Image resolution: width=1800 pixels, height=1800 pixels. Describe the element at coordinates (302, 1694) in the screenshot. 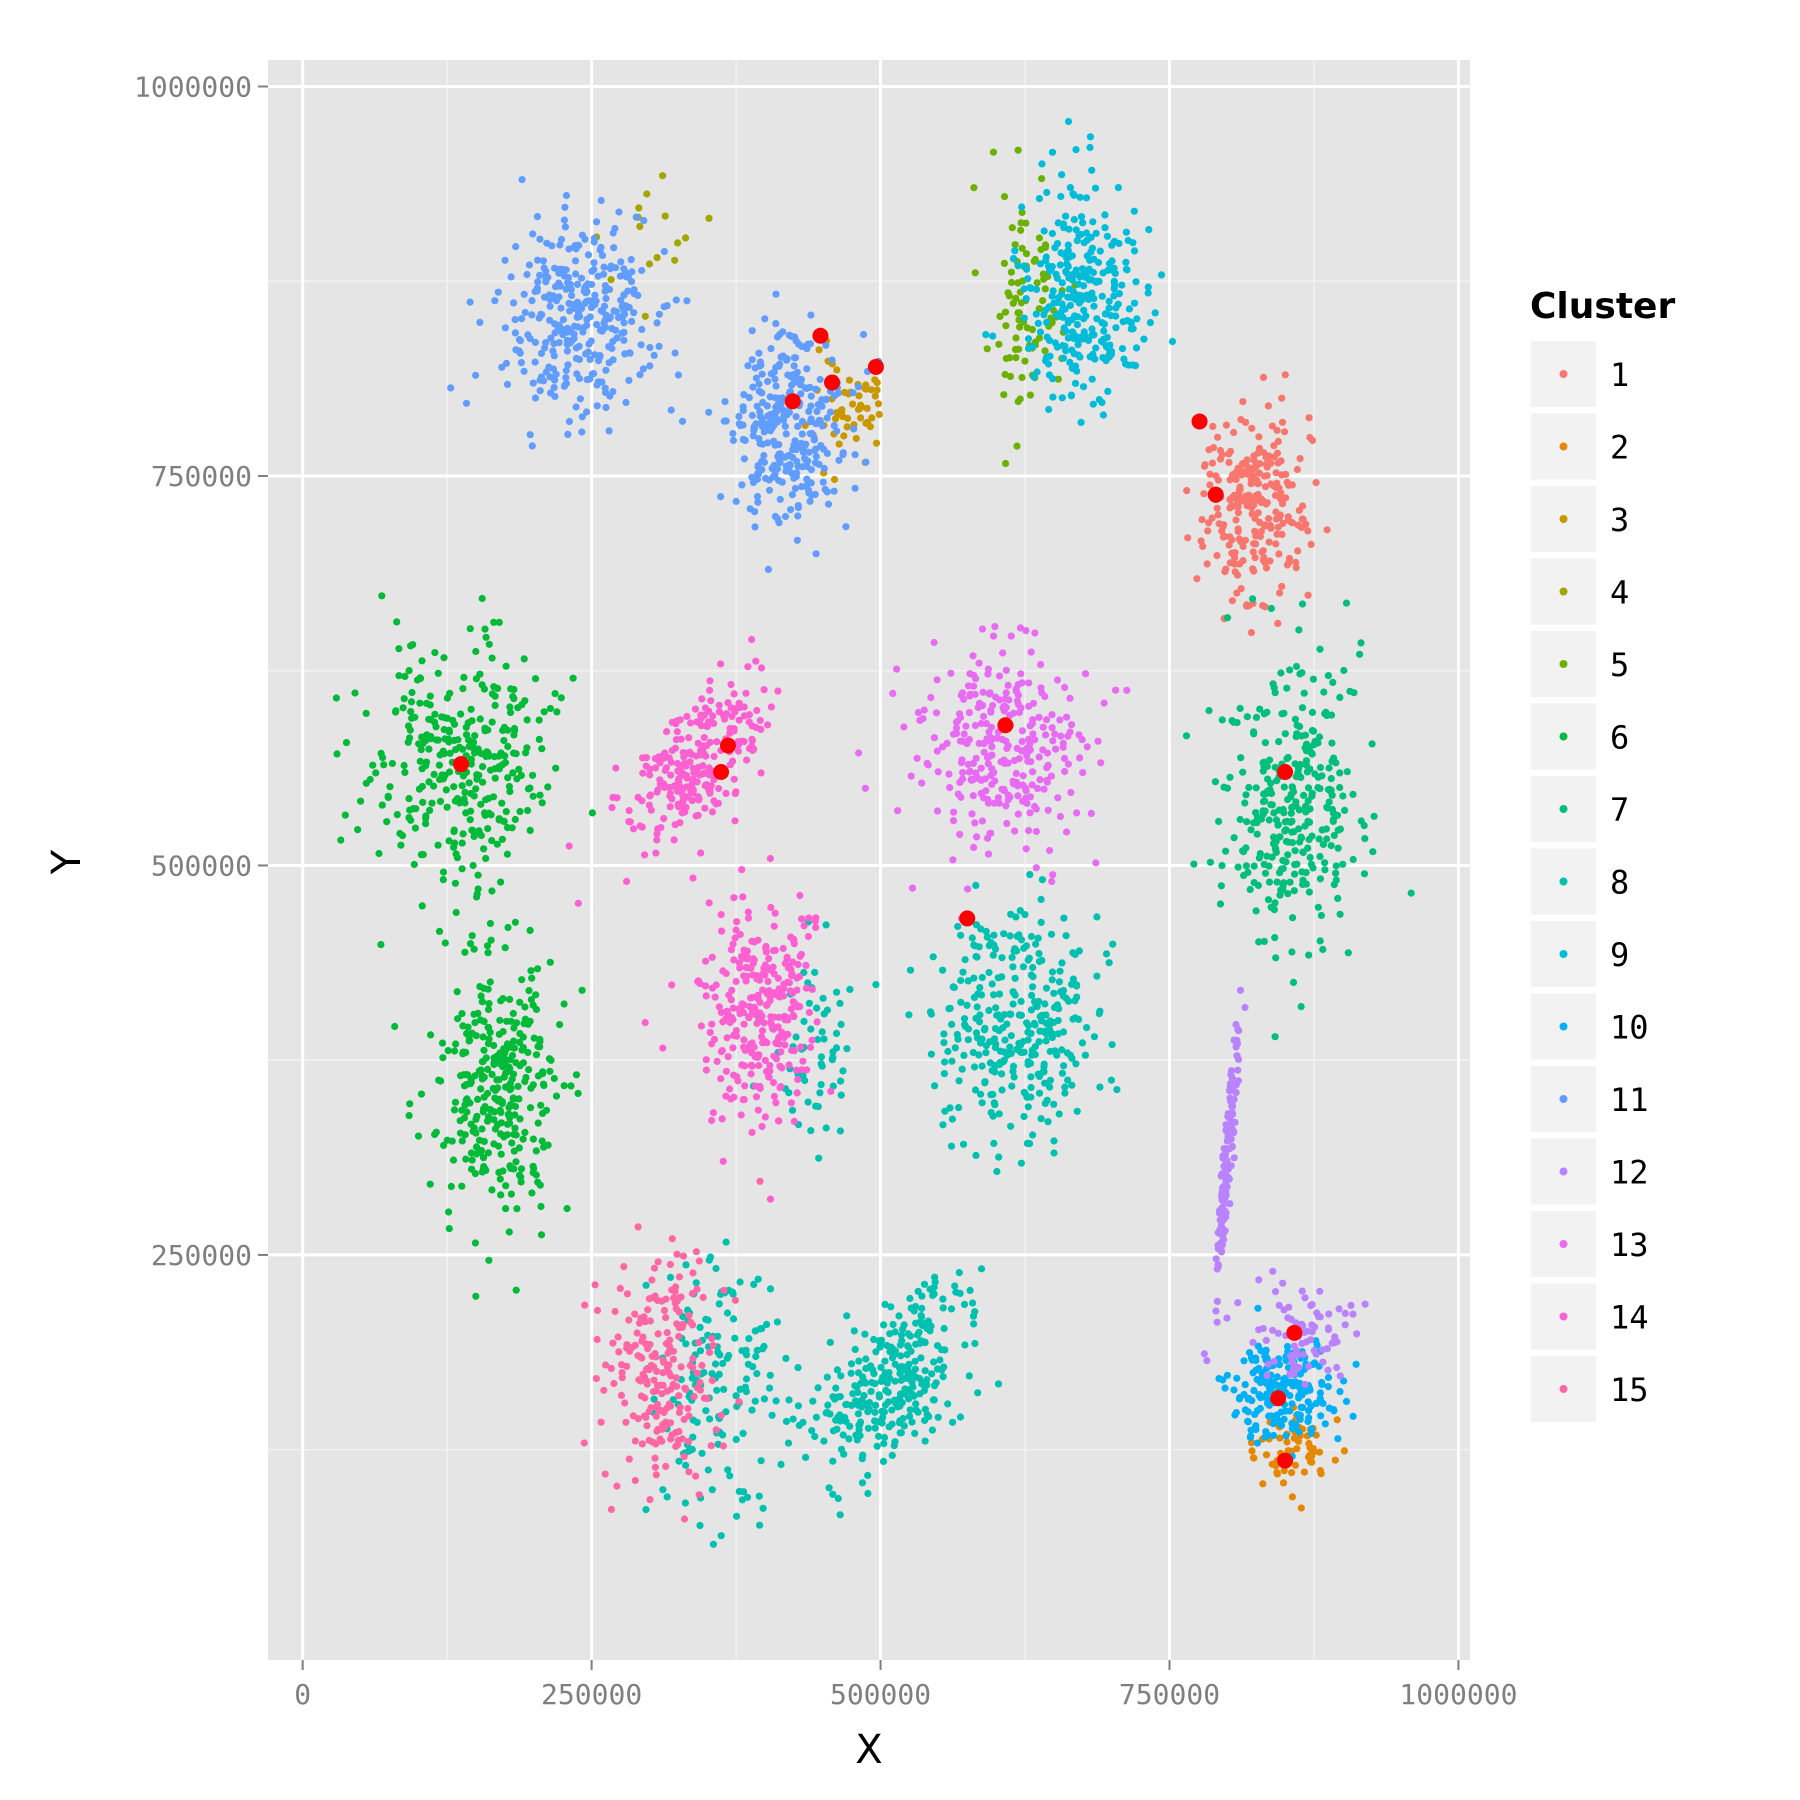

I see `x-tick-label: 0` at that location.